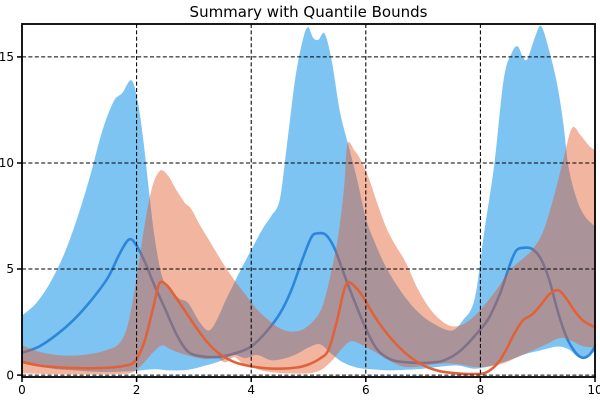 Image resolution: width=600 pixels, height=400 pixels. I want to click on chart-title: Summary with Quantile Bounds, so click(309, 12).